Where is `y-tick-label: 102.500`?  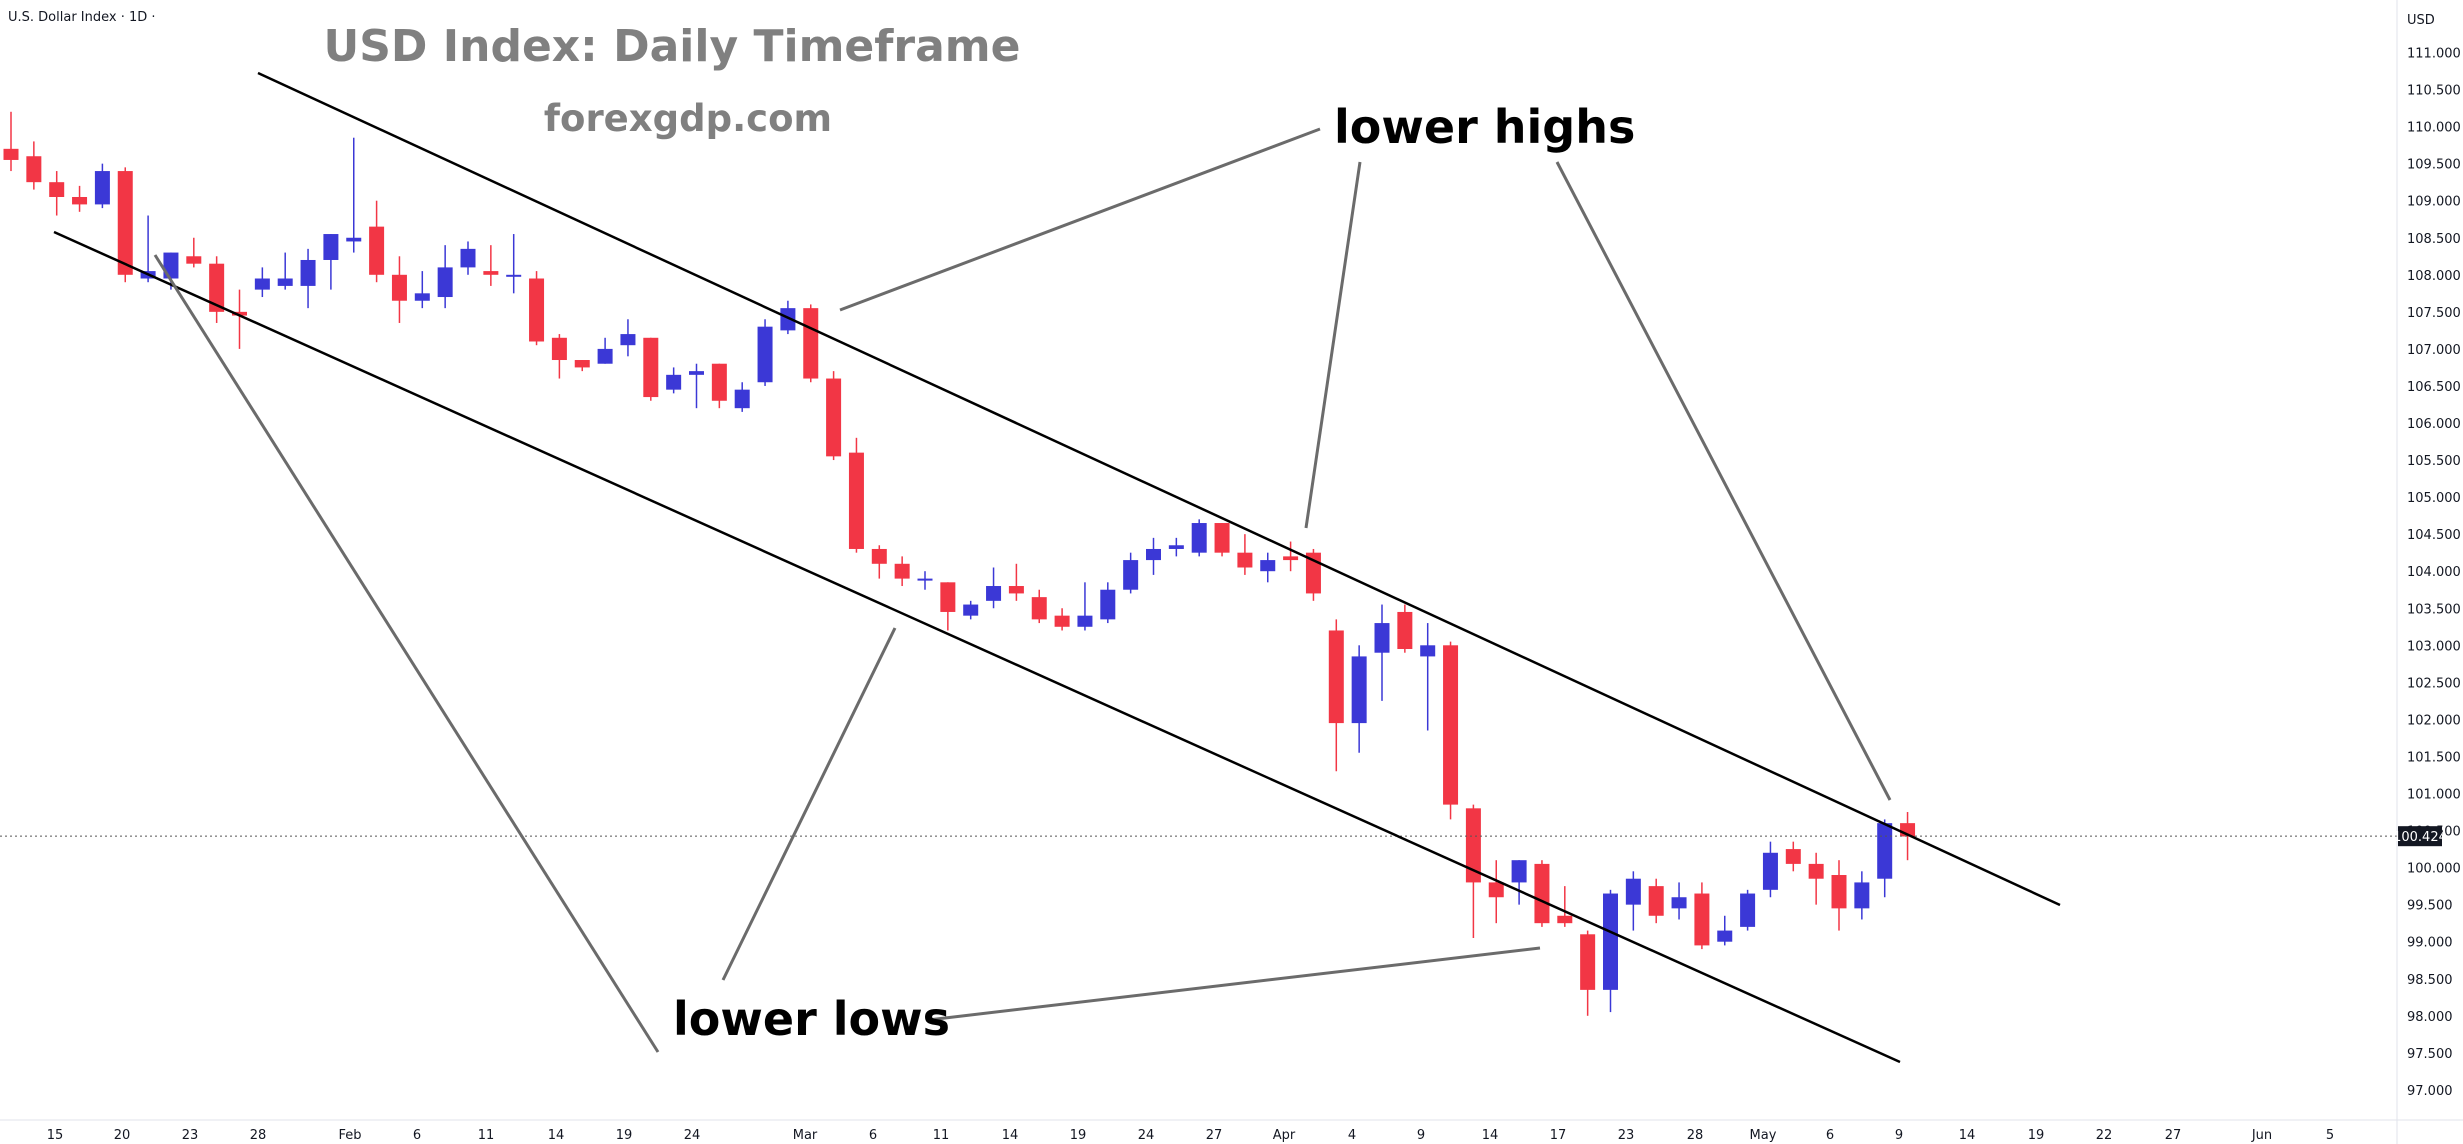
y-tick-label: 102.500 is located at coordinates (2434, 683).